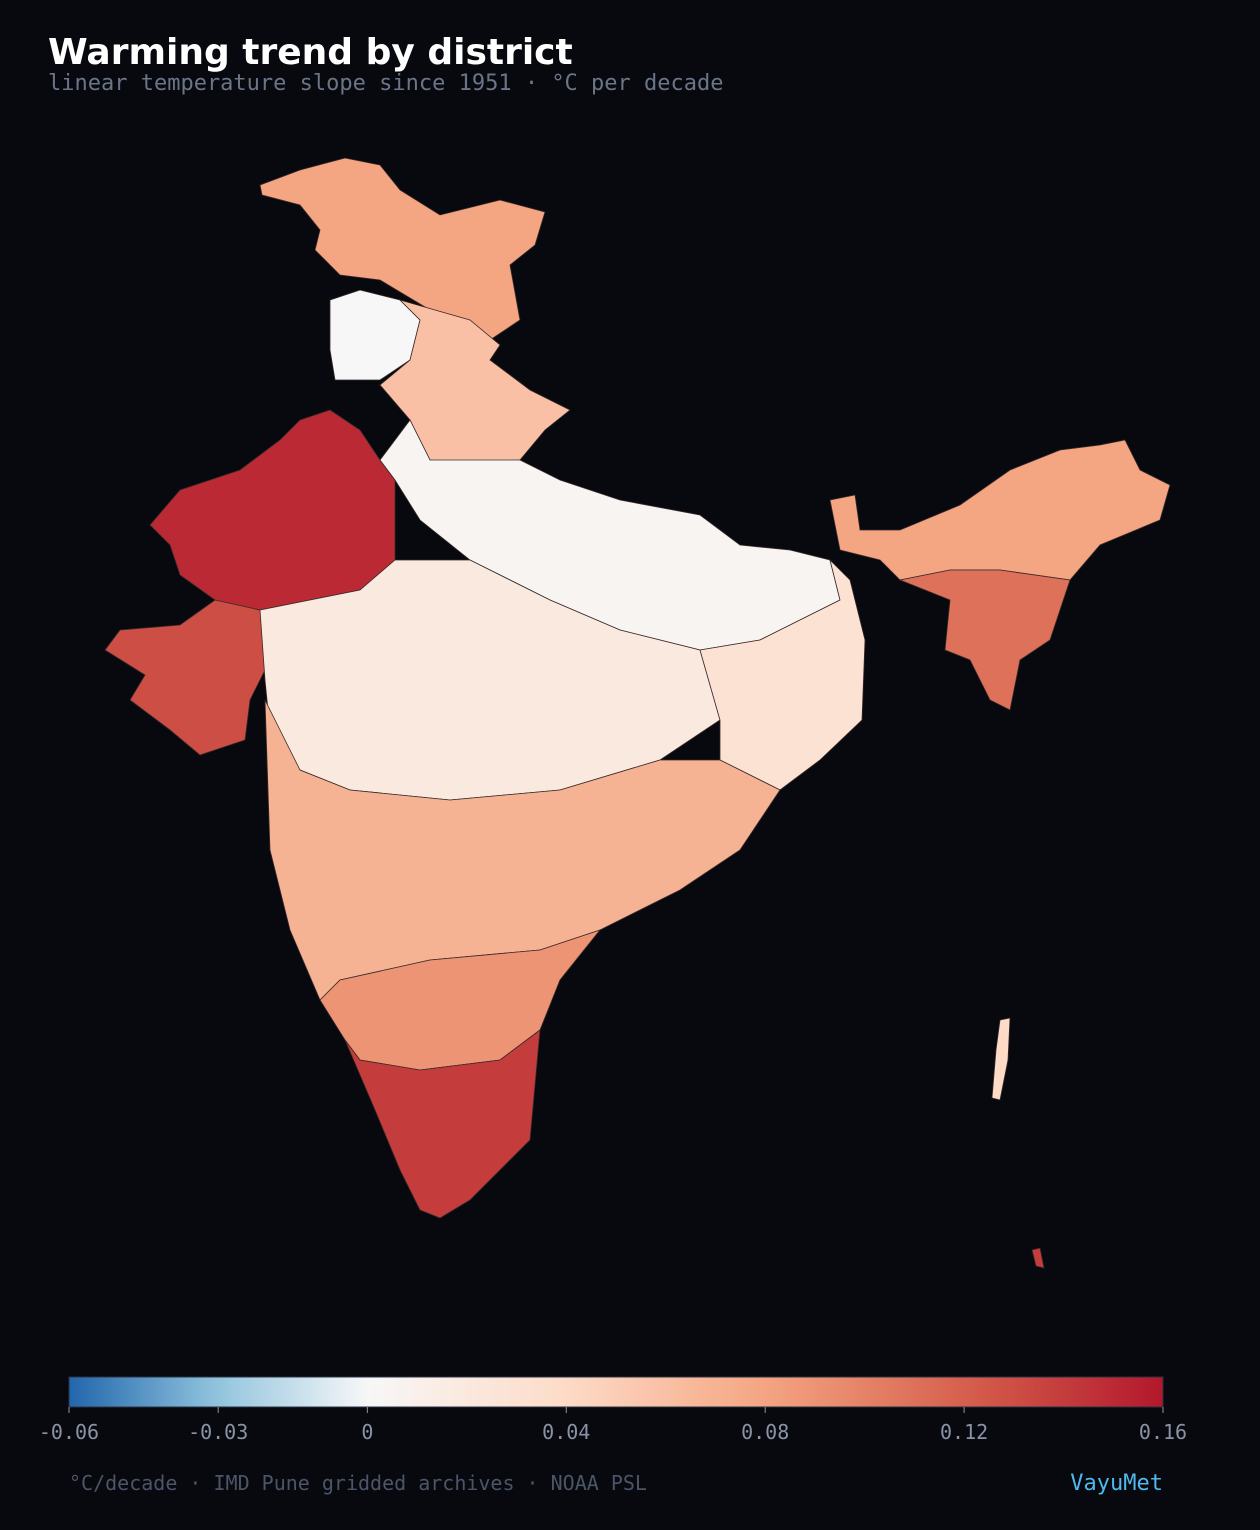  Describe the element at coordinates (616, 1392) in the screenshot. I see `colorbar` at that location.